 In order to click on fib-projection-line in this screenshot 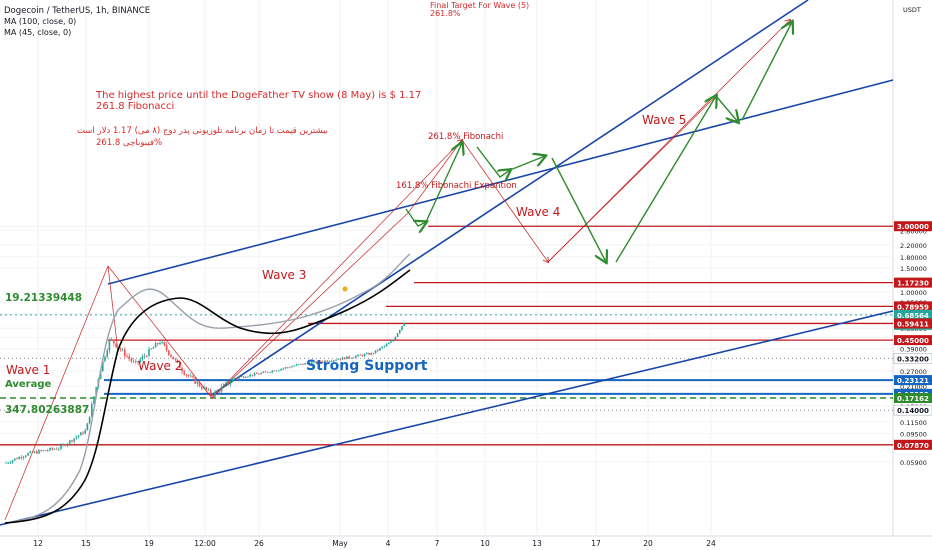, I will do `click(336, 269)`.